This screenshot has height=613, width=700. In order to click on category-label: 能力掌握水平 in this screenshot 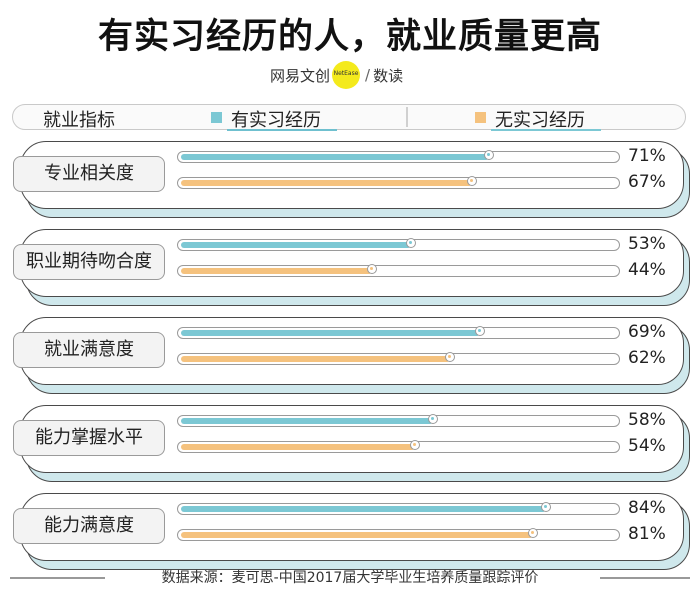, I will do `click(89, 438)`.